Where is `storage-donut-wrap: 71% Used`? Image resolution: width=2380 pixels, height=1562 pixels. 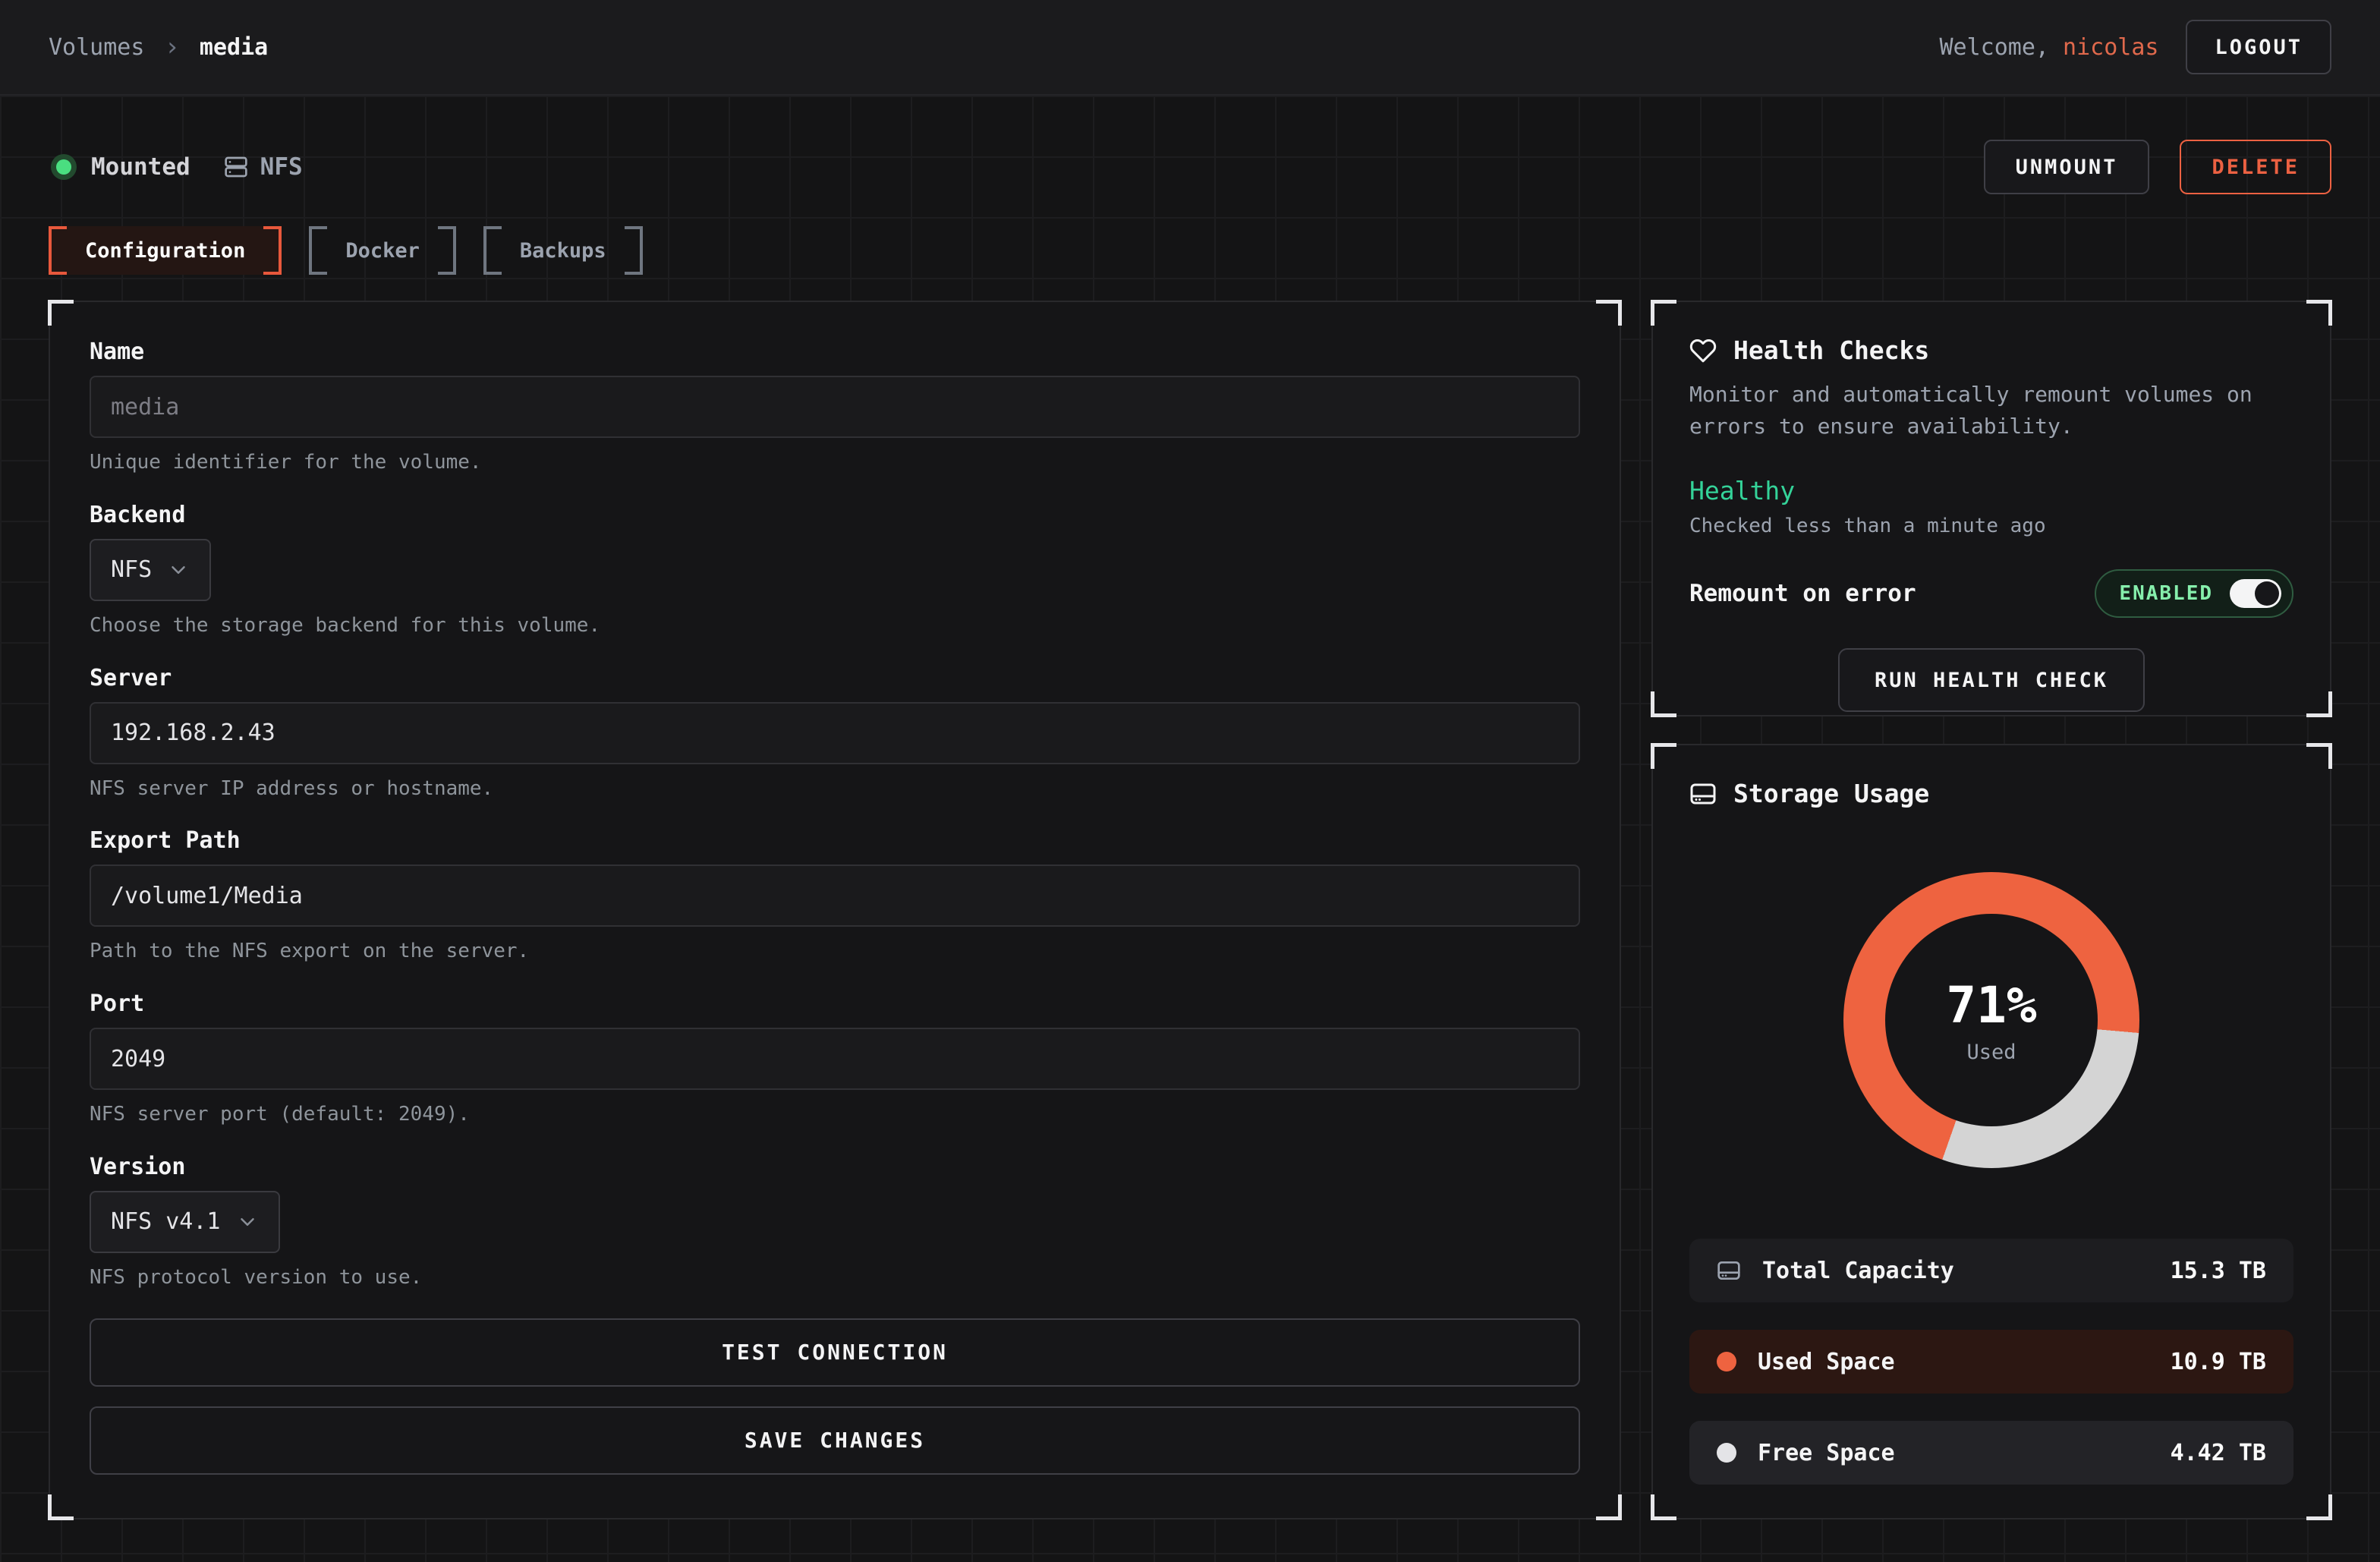
storage-donut-wrap: 71% Used is located at coordinates (1991, 1020).